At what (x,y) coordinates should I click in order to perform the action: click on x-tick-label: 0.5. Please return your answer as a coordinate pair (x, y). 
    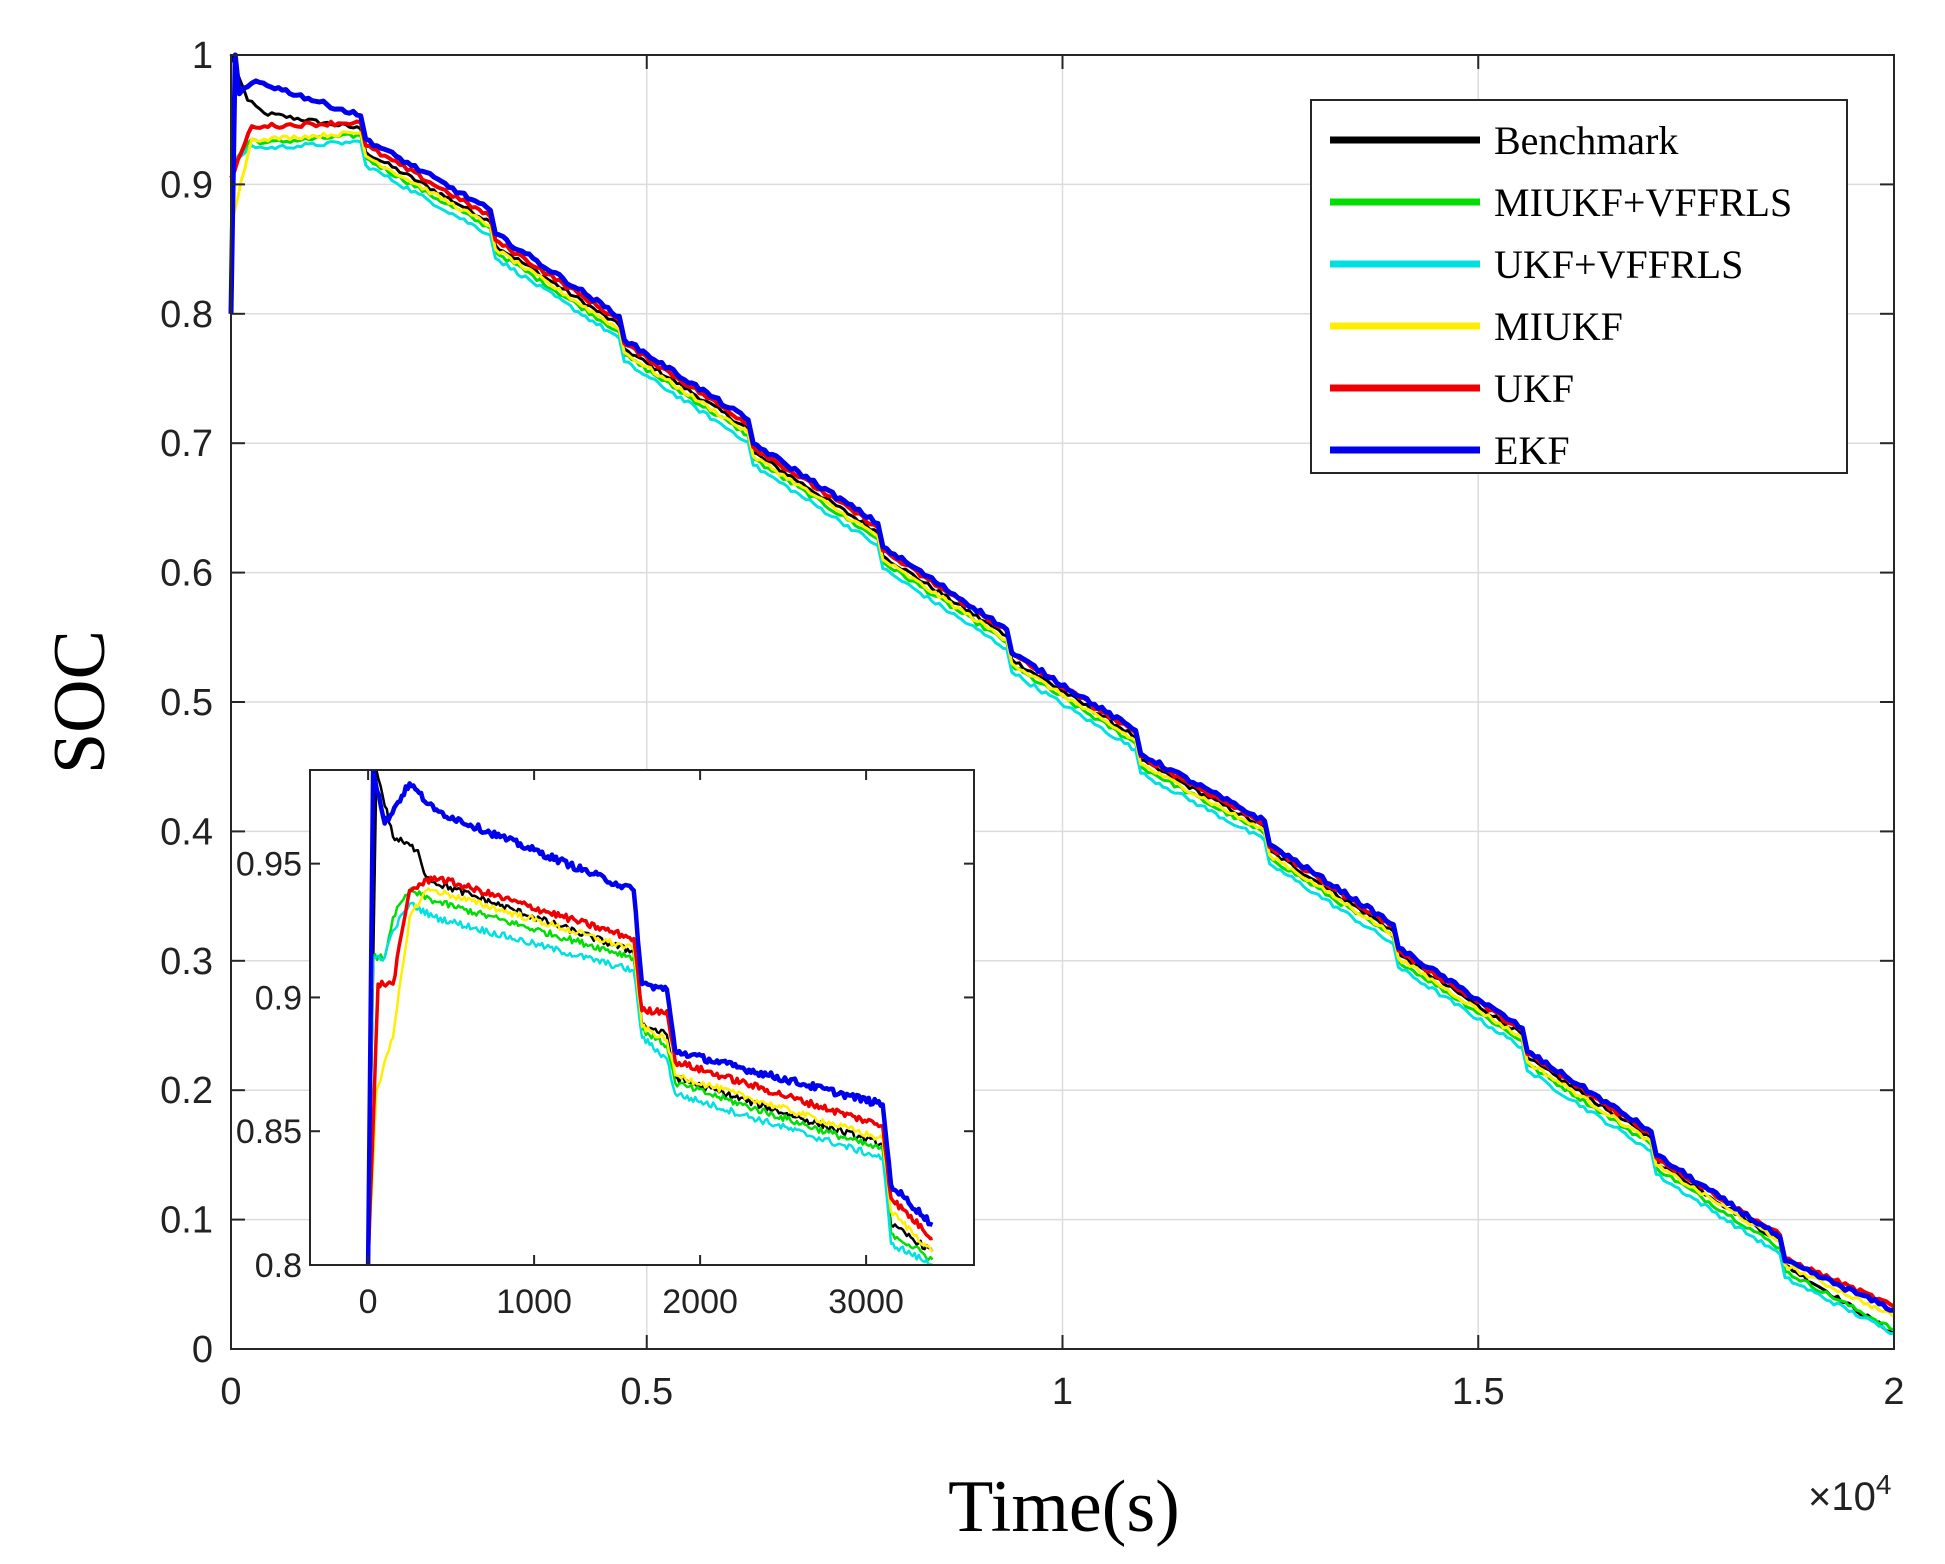
    Looking at the image, I should click on (646, 1392).